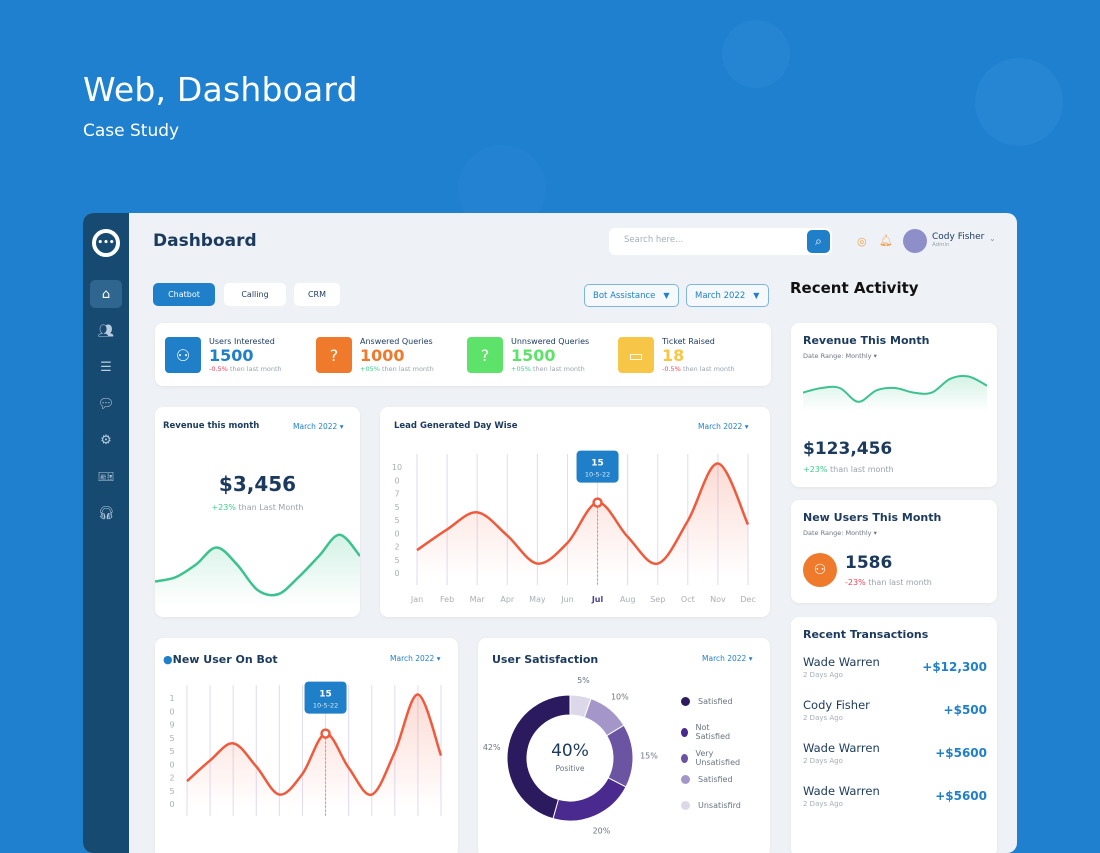 Image resolution: width=1100 pixels, height=853 pixels. Describe the element at coordinates (713, 732) in the screenshot. I see `legend-label: Not Satisfied` at that location.